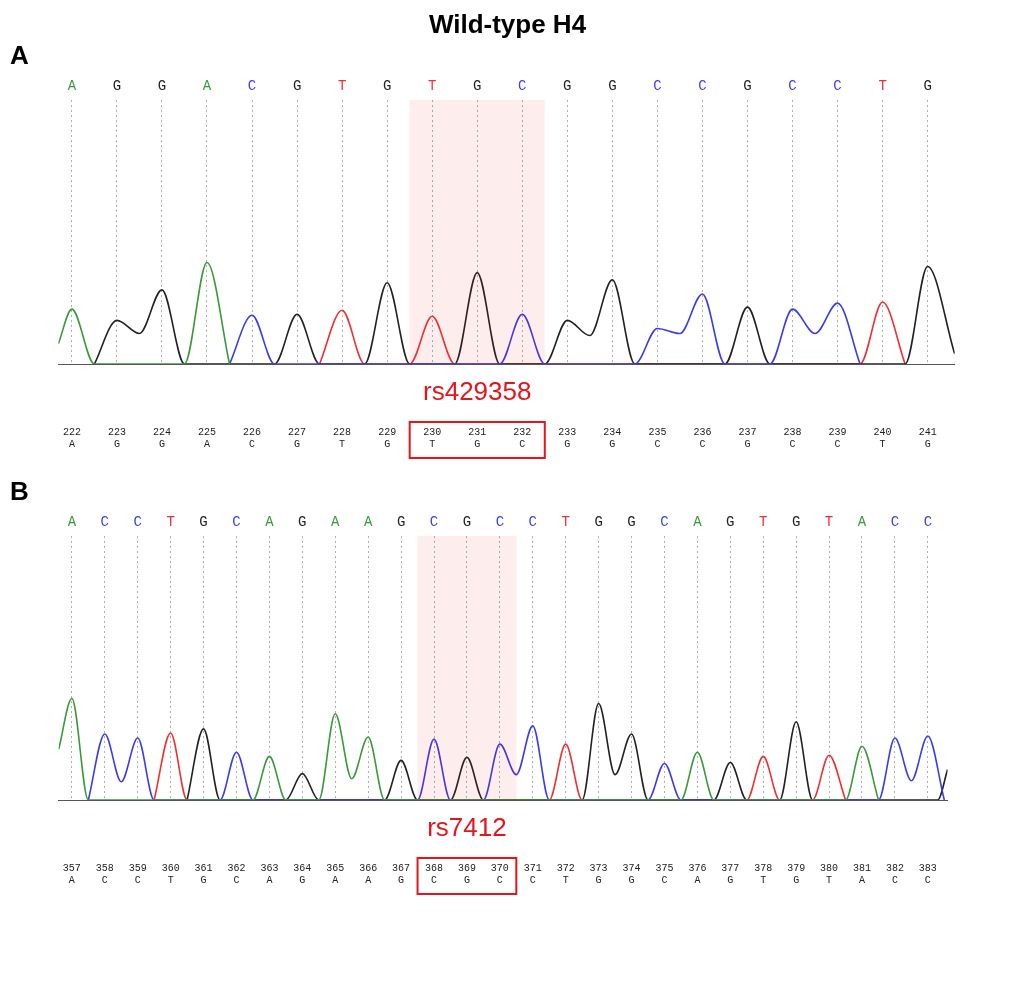 Image resolution: width=1015 pixels, height=990 pixels. I want to click on x-tick-label: 241 G, so click(927, 438).